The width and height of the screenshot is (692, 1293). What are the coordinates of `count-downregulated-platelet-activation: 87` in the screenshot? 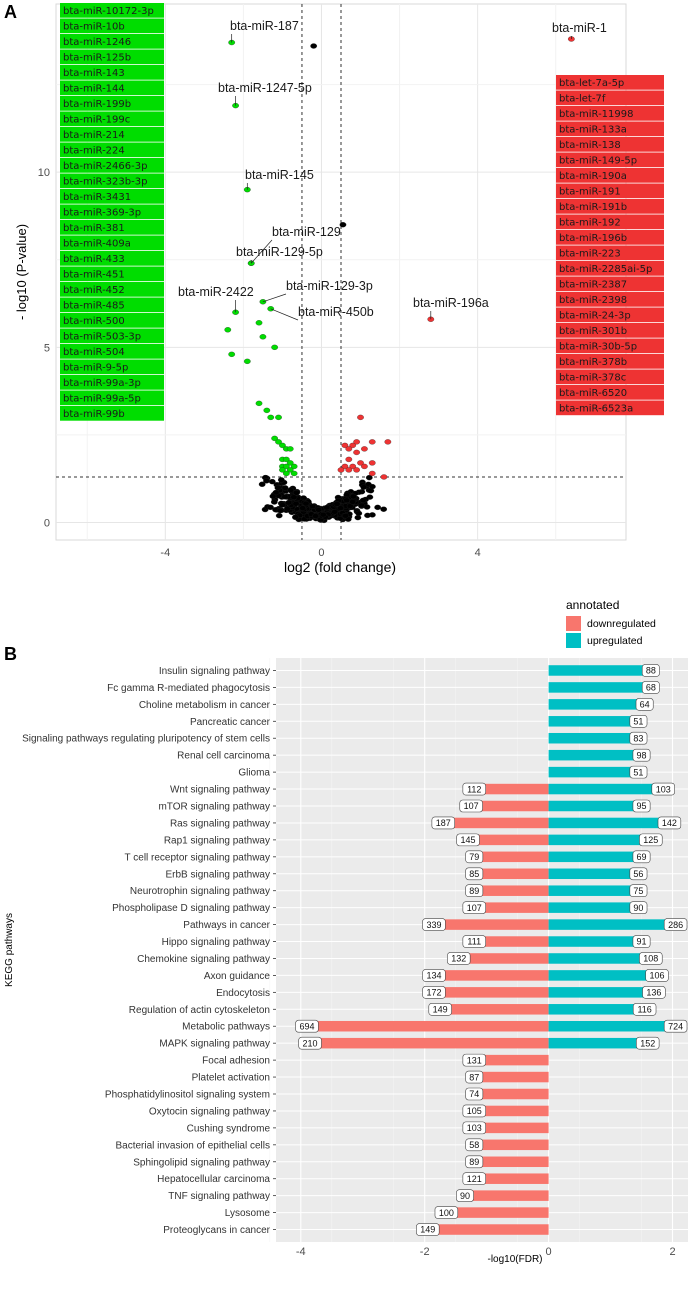 It's located at (474, 1077).